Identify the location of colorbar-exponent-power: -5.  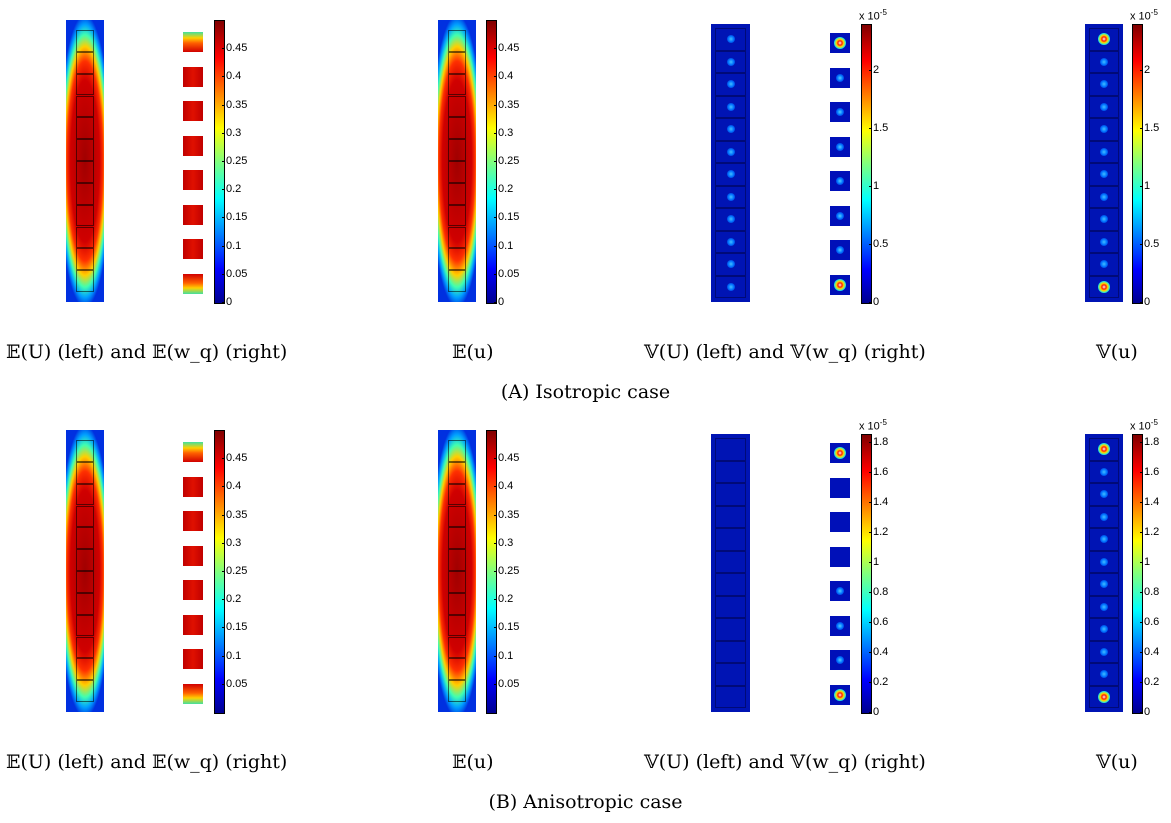
(883, 12).